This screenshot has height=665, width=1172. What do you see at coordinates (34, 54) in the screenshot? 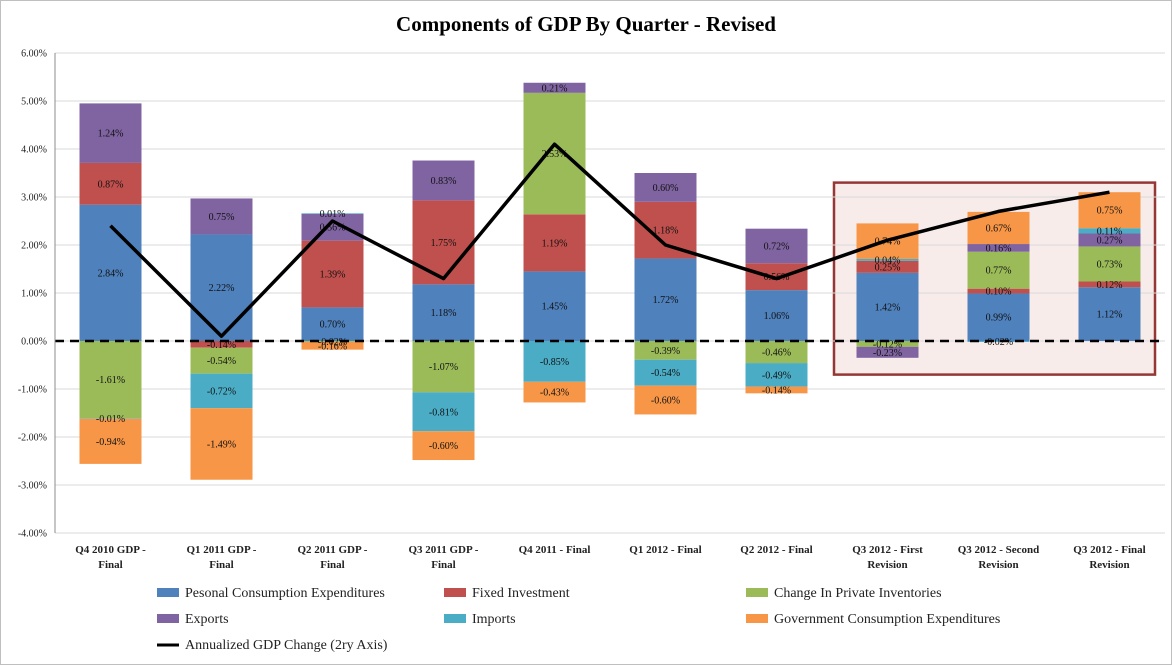
I see `y-tick-label: 6.00%` at bounding box center [34, 54].